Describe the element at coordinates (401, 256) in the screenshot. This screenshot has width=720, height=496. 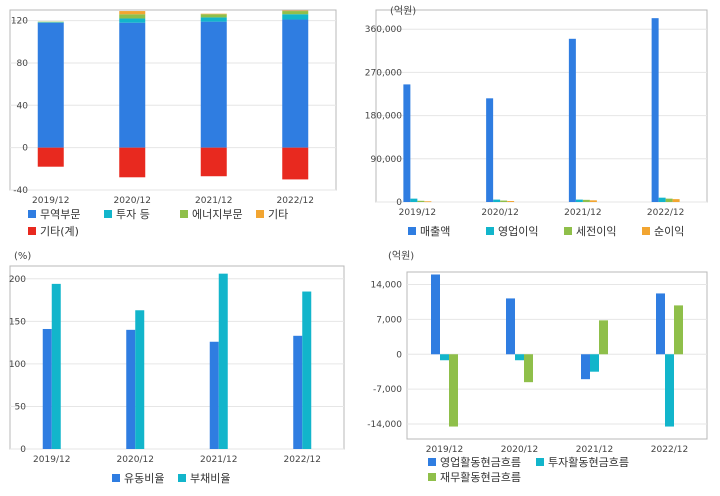
I see `unit-label: (억원)` at that location.